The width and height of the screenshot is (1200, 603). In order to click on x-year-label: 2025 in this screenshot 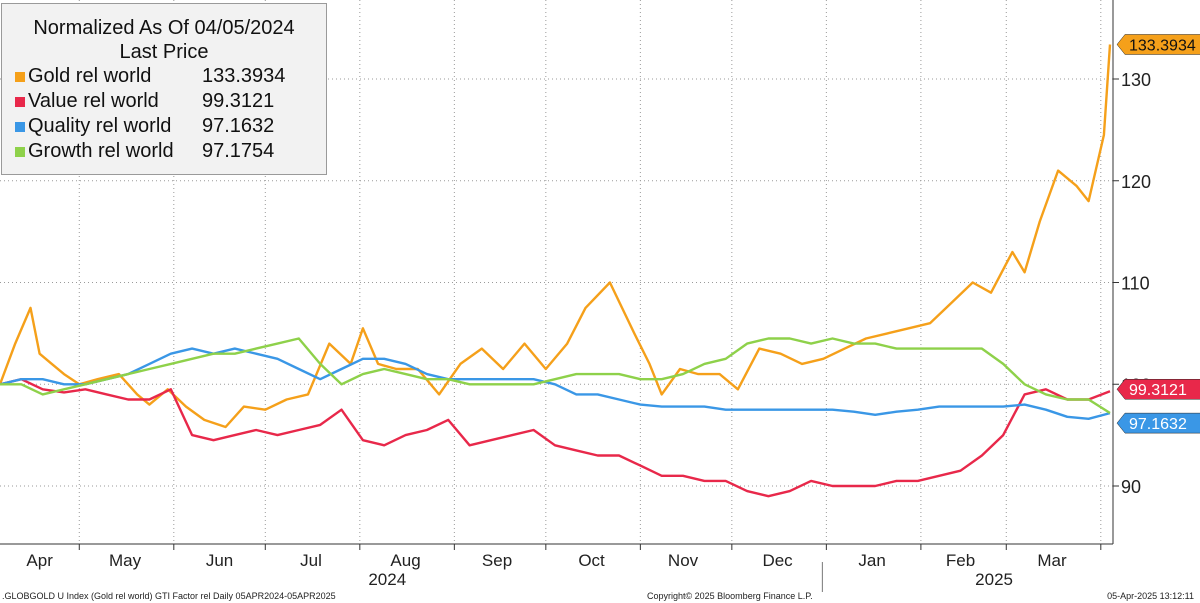, I will do `click(994, 579)`.